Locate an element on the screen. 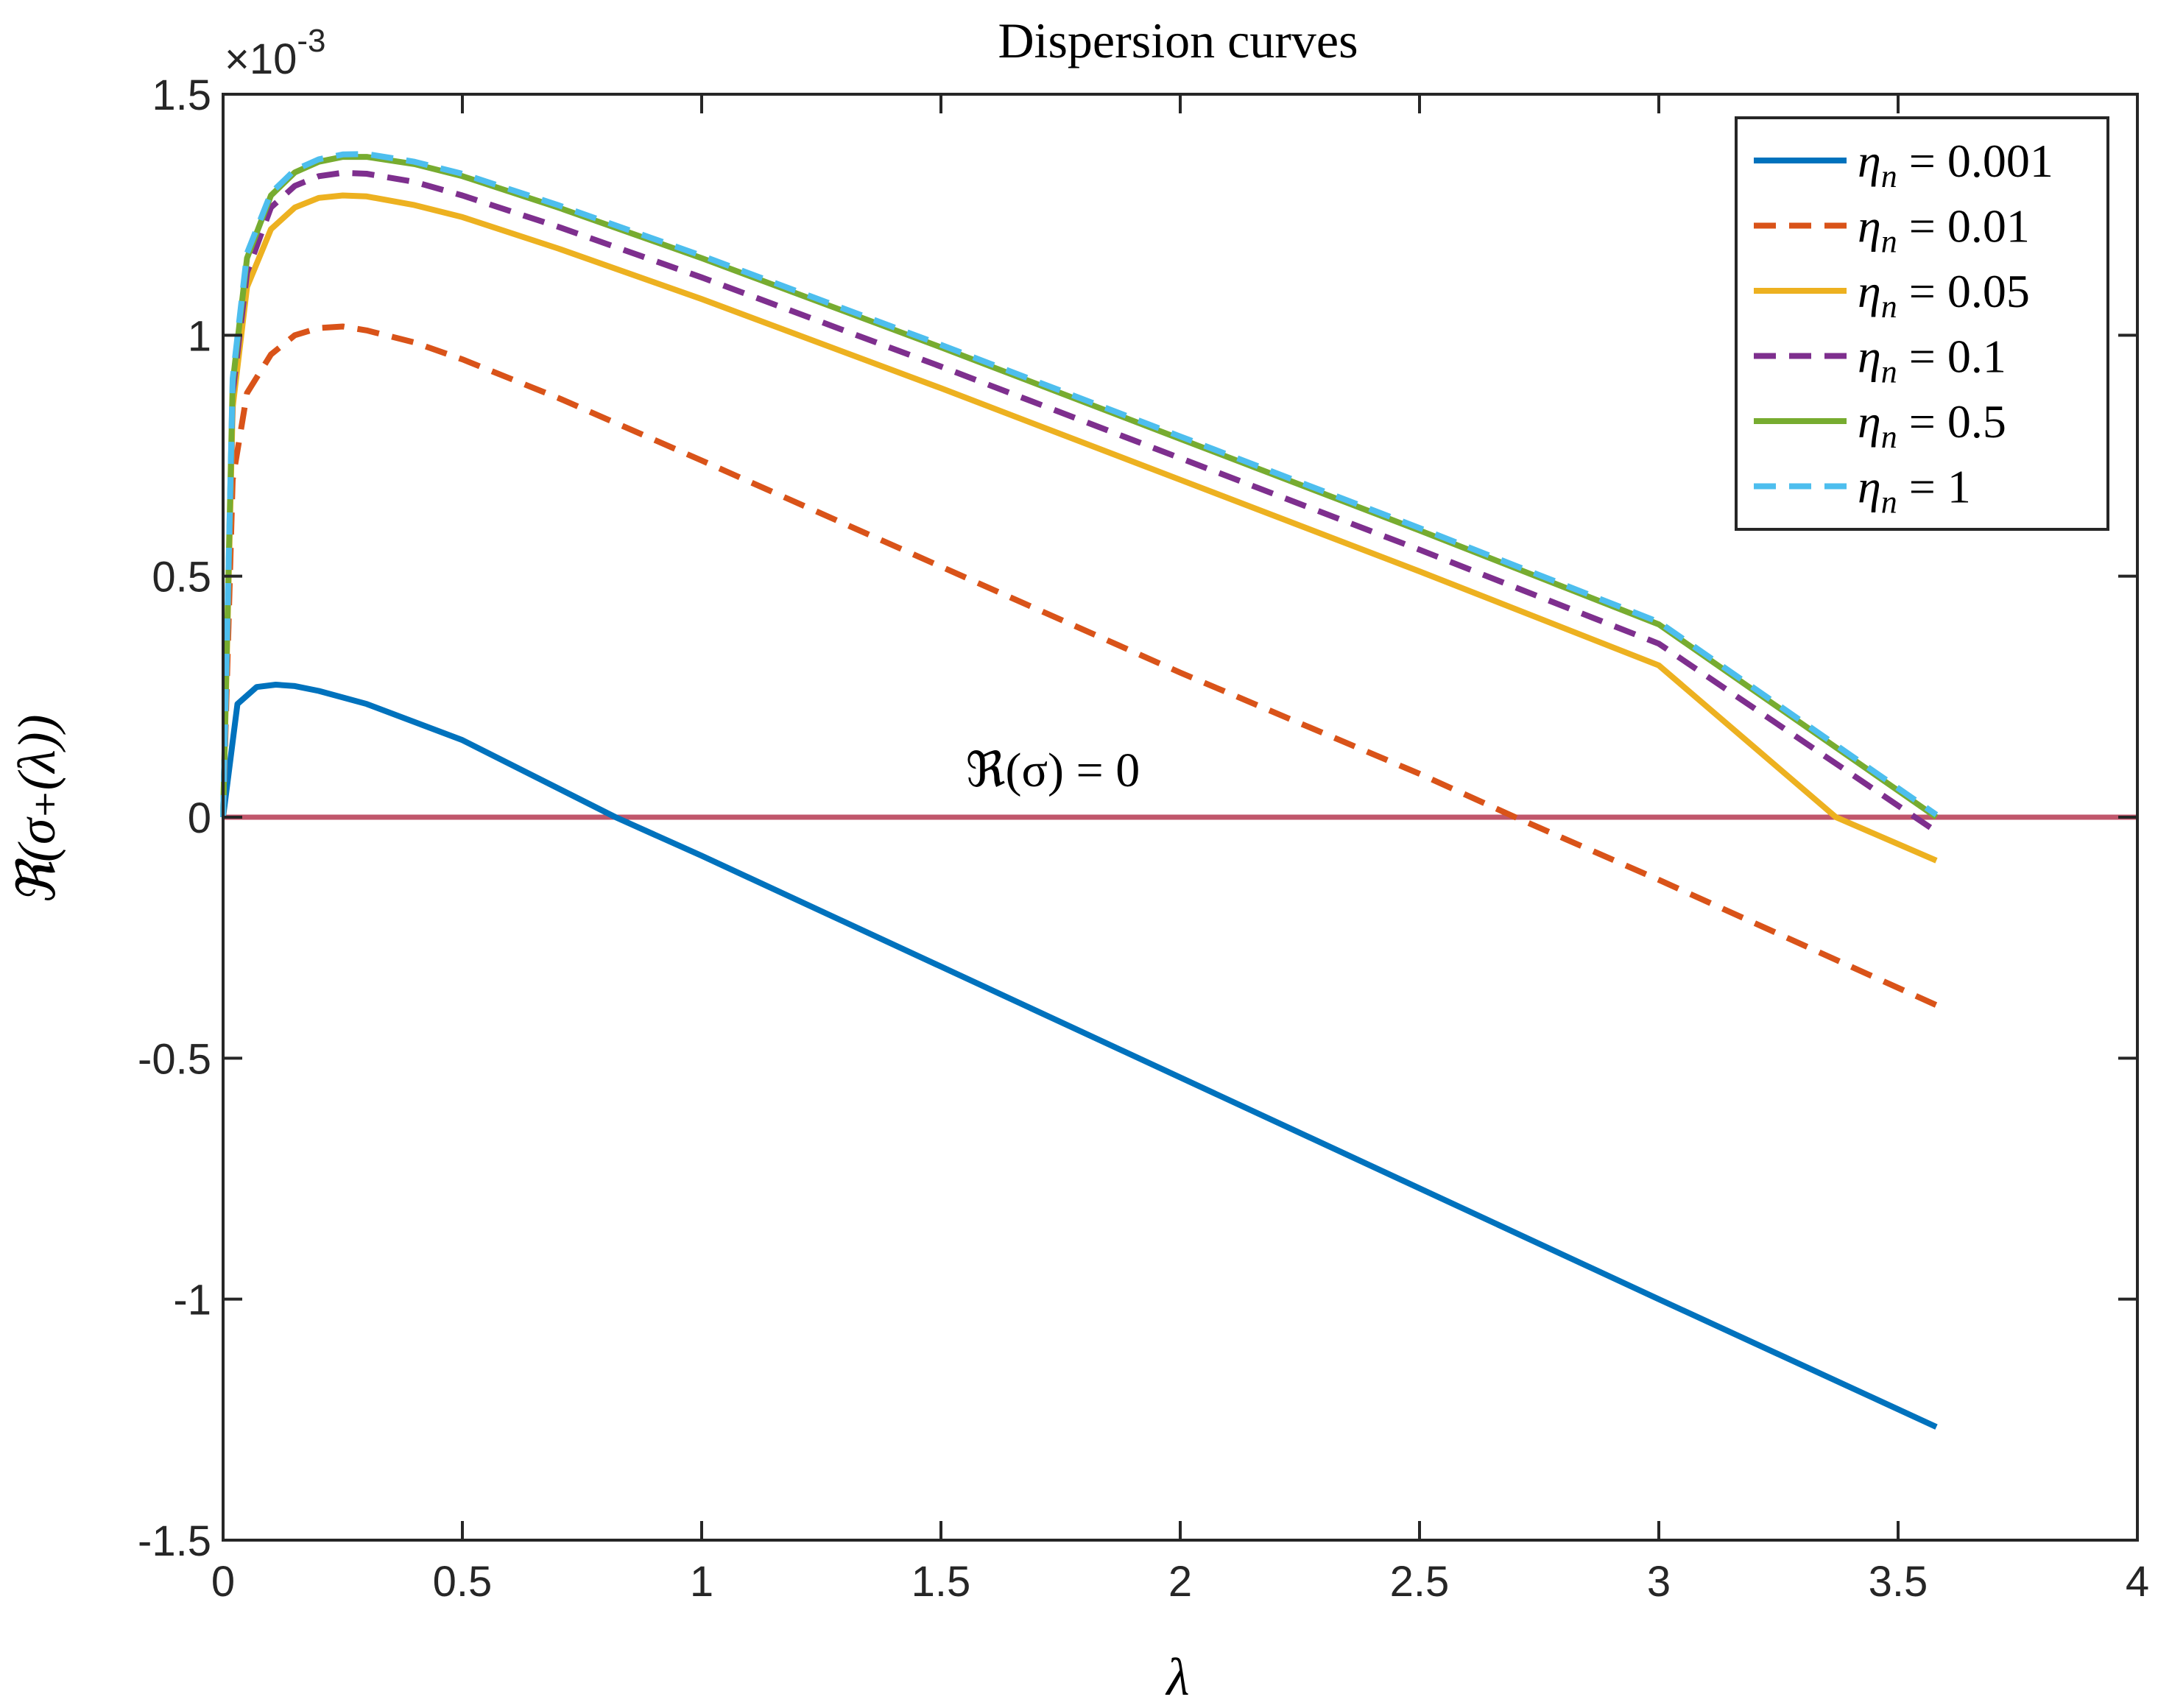 The image size is (2158, 1708). y-tick-label: 0.5 is located at coordinates (182, 577).